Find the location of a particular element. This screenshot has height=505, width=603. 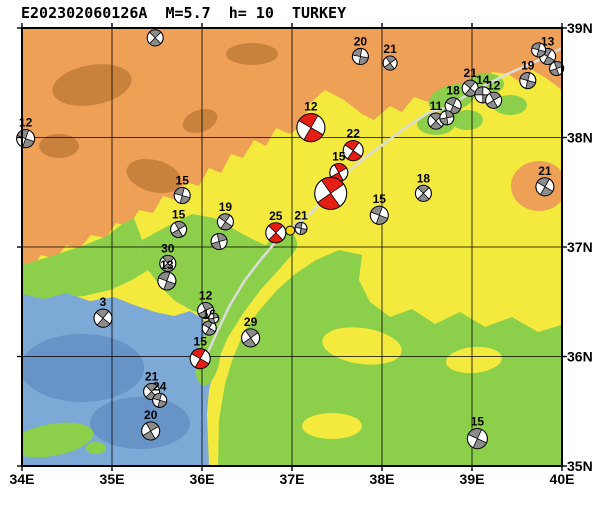

y-axis-label: 38N is located at coordinates (580, 138).